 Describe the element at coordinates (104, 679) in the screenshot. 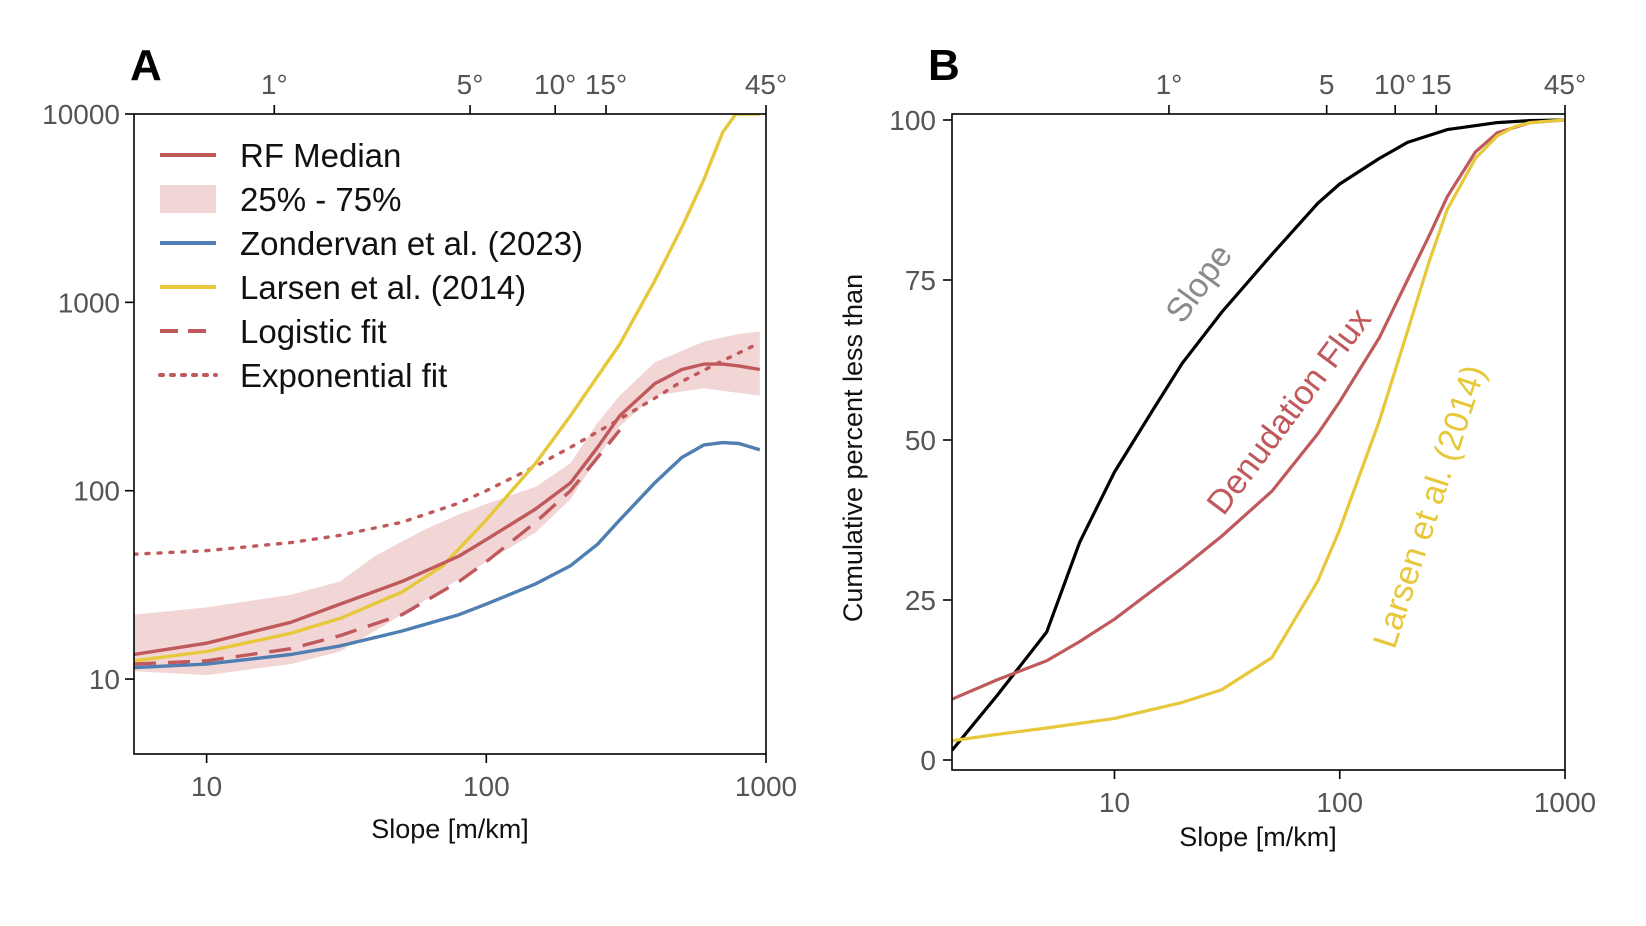

I see `y-tick-label: 10` at that location.